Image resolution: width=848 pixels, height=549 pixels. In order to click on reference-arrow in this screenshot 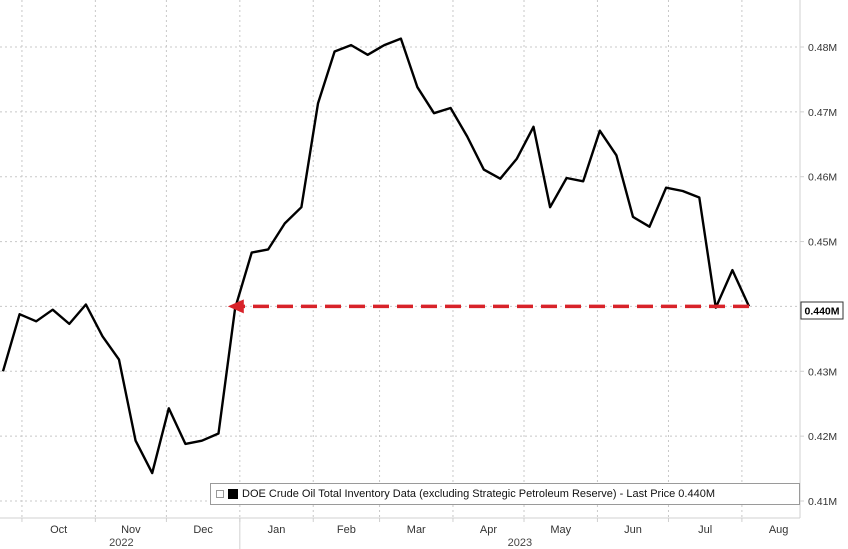, I will do `click(488, 306)`.